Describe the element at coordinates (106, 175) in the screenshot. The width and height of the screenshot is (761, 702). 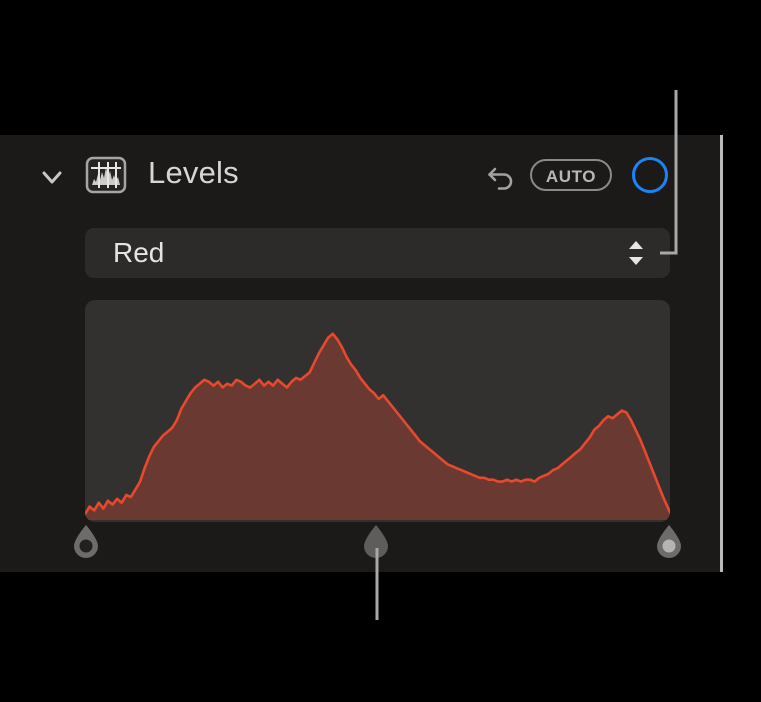
I see `levels-histogram-icon` at that location.